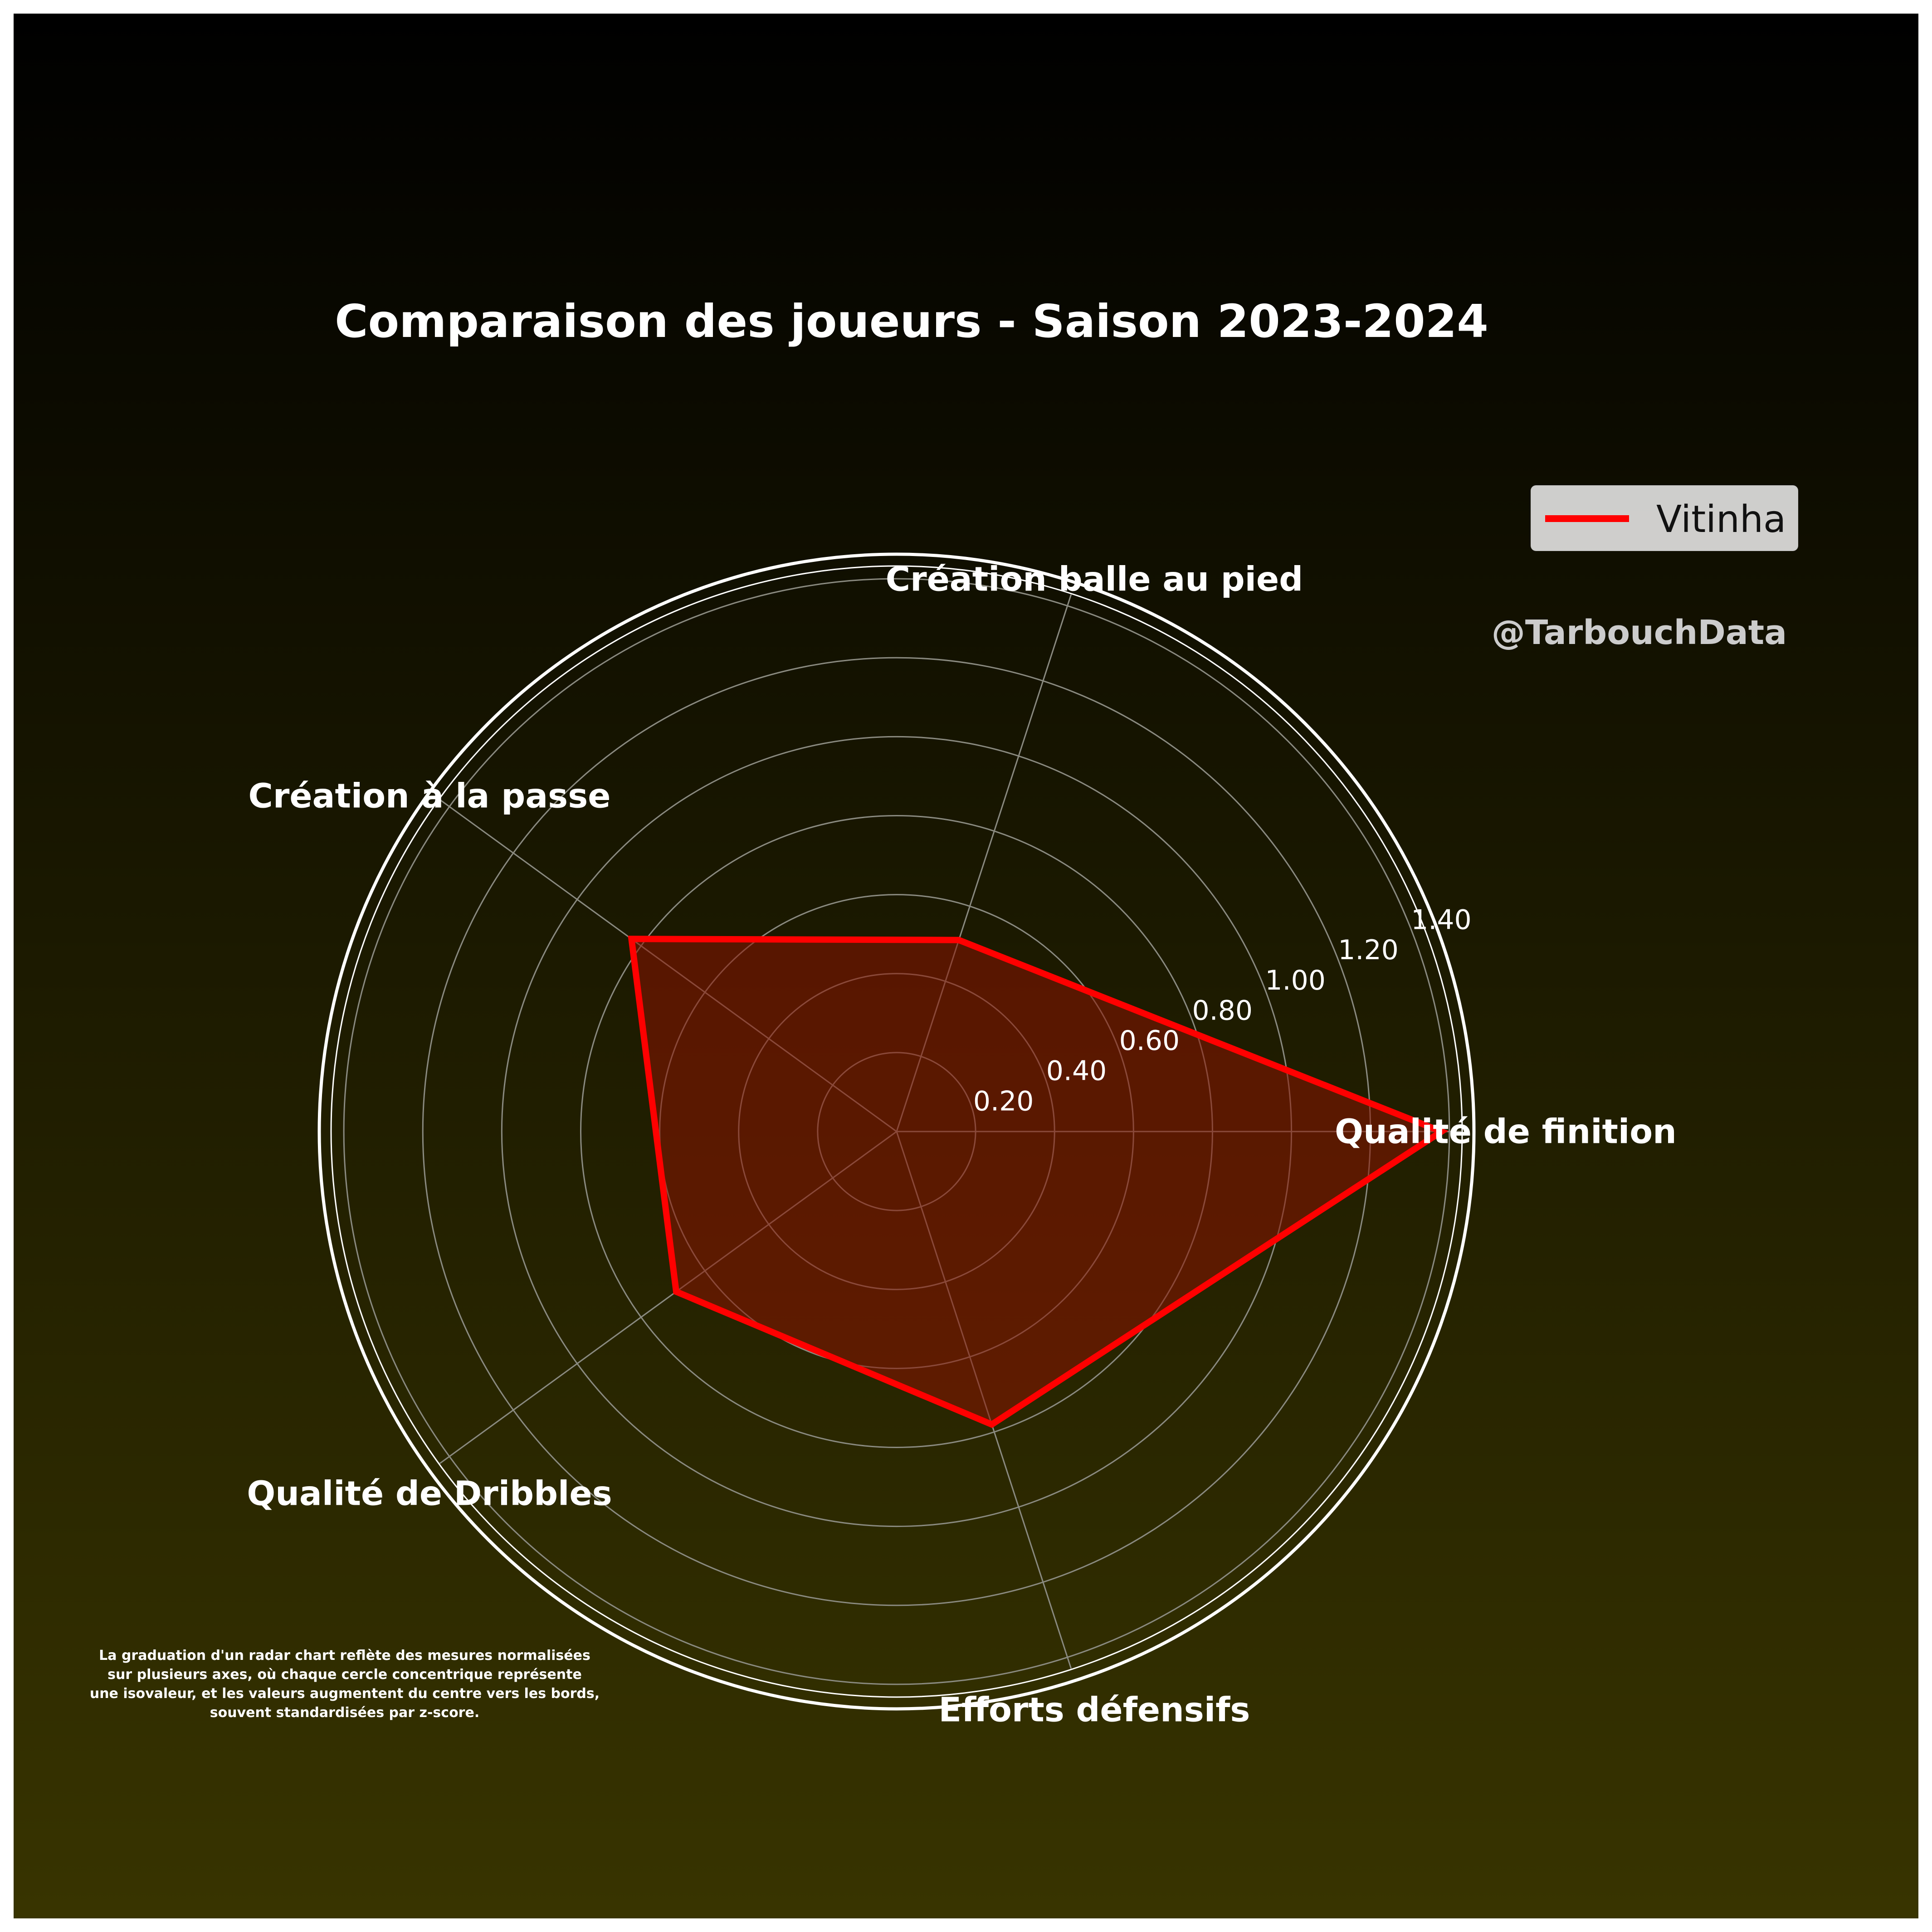 This screenshot has width=1932, height=1932. What do you see at coordinates (1368, 950) in the screenshot?
I see `r-tick-label: 1.20` at bounding box center [1368, 950].